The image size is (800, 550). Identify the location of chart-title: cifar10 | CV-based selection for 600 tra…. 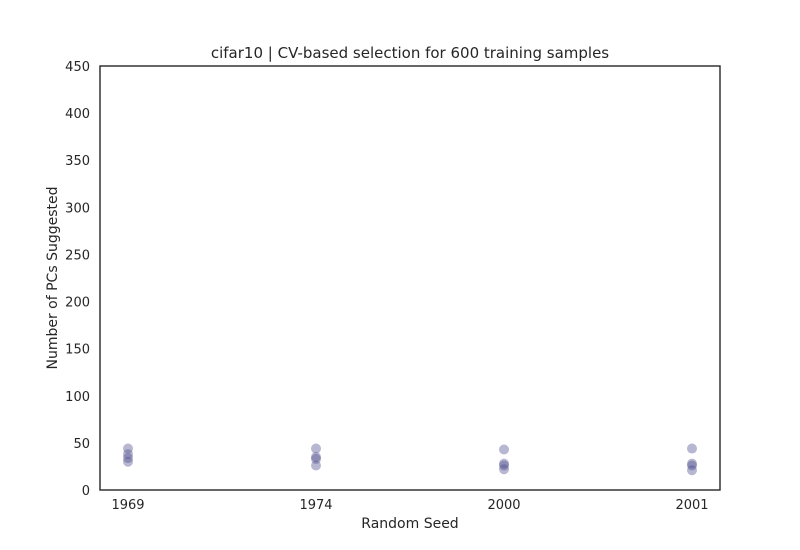
(410, 53).